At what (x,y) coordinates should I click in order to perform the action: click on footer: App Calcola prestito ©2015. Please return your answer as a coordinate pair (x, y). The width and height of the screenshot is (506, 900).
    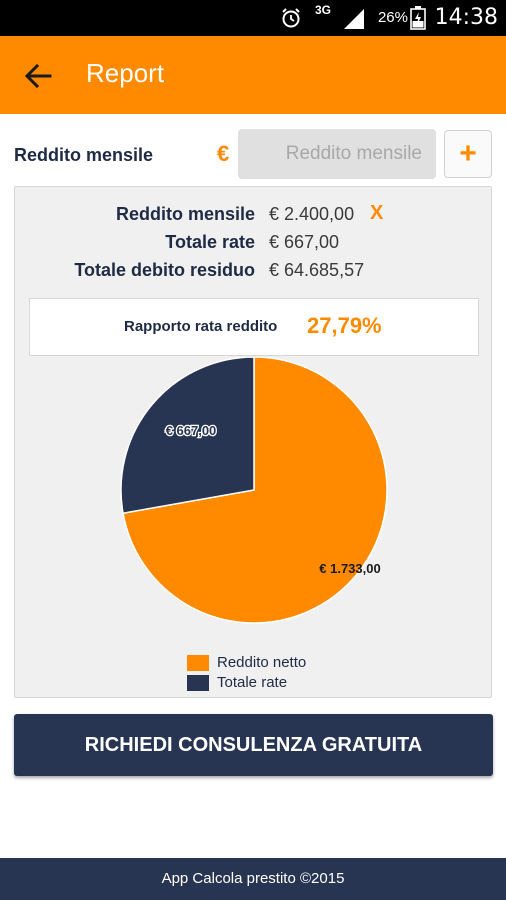
    Looking at the image, I should click on (253, 879).